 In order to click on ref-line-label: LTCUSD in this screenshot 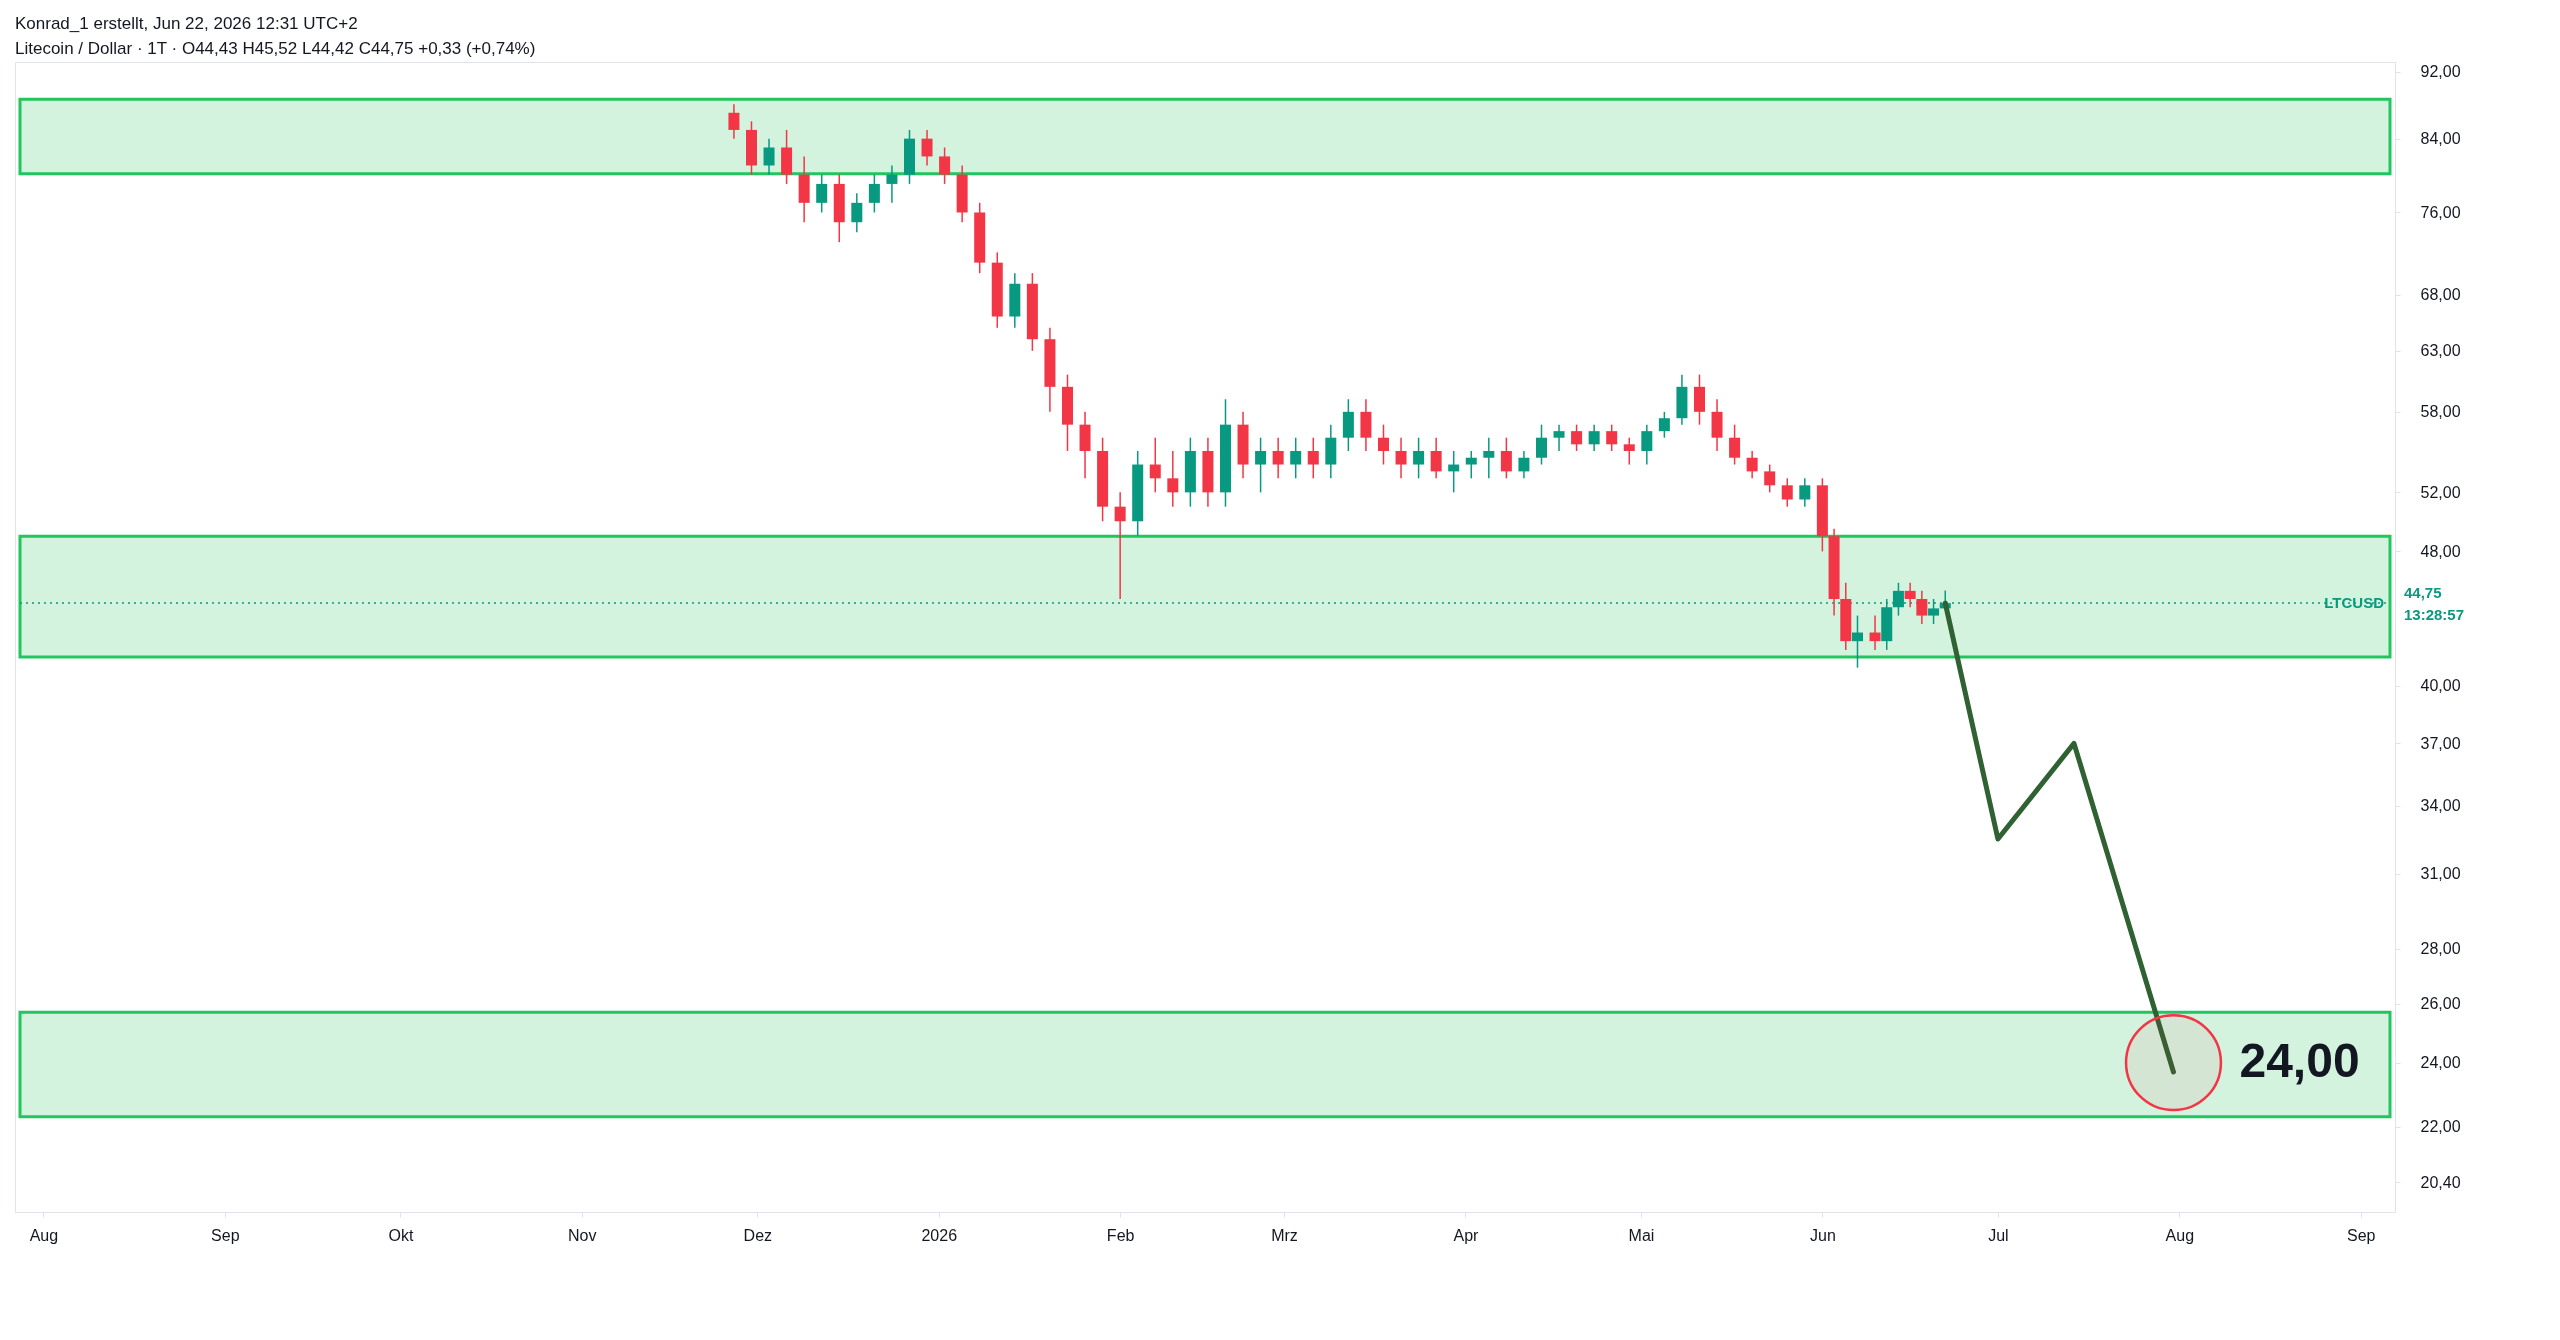, I will do `click(2354, 603)`.